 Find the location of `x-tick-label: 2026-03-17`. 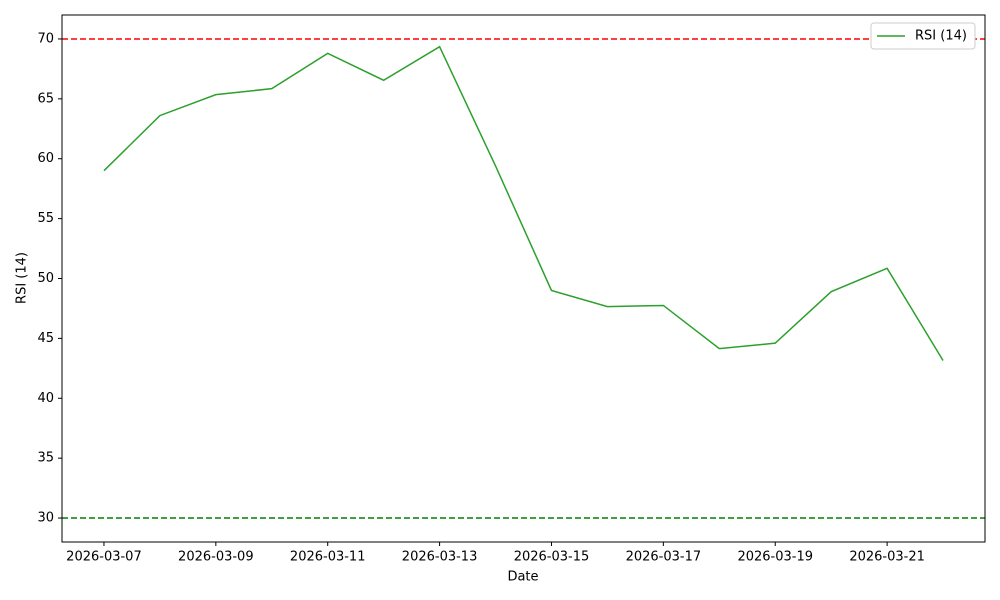

x-tick-label: 2026-03-17 is located at coordinates (664, 557).